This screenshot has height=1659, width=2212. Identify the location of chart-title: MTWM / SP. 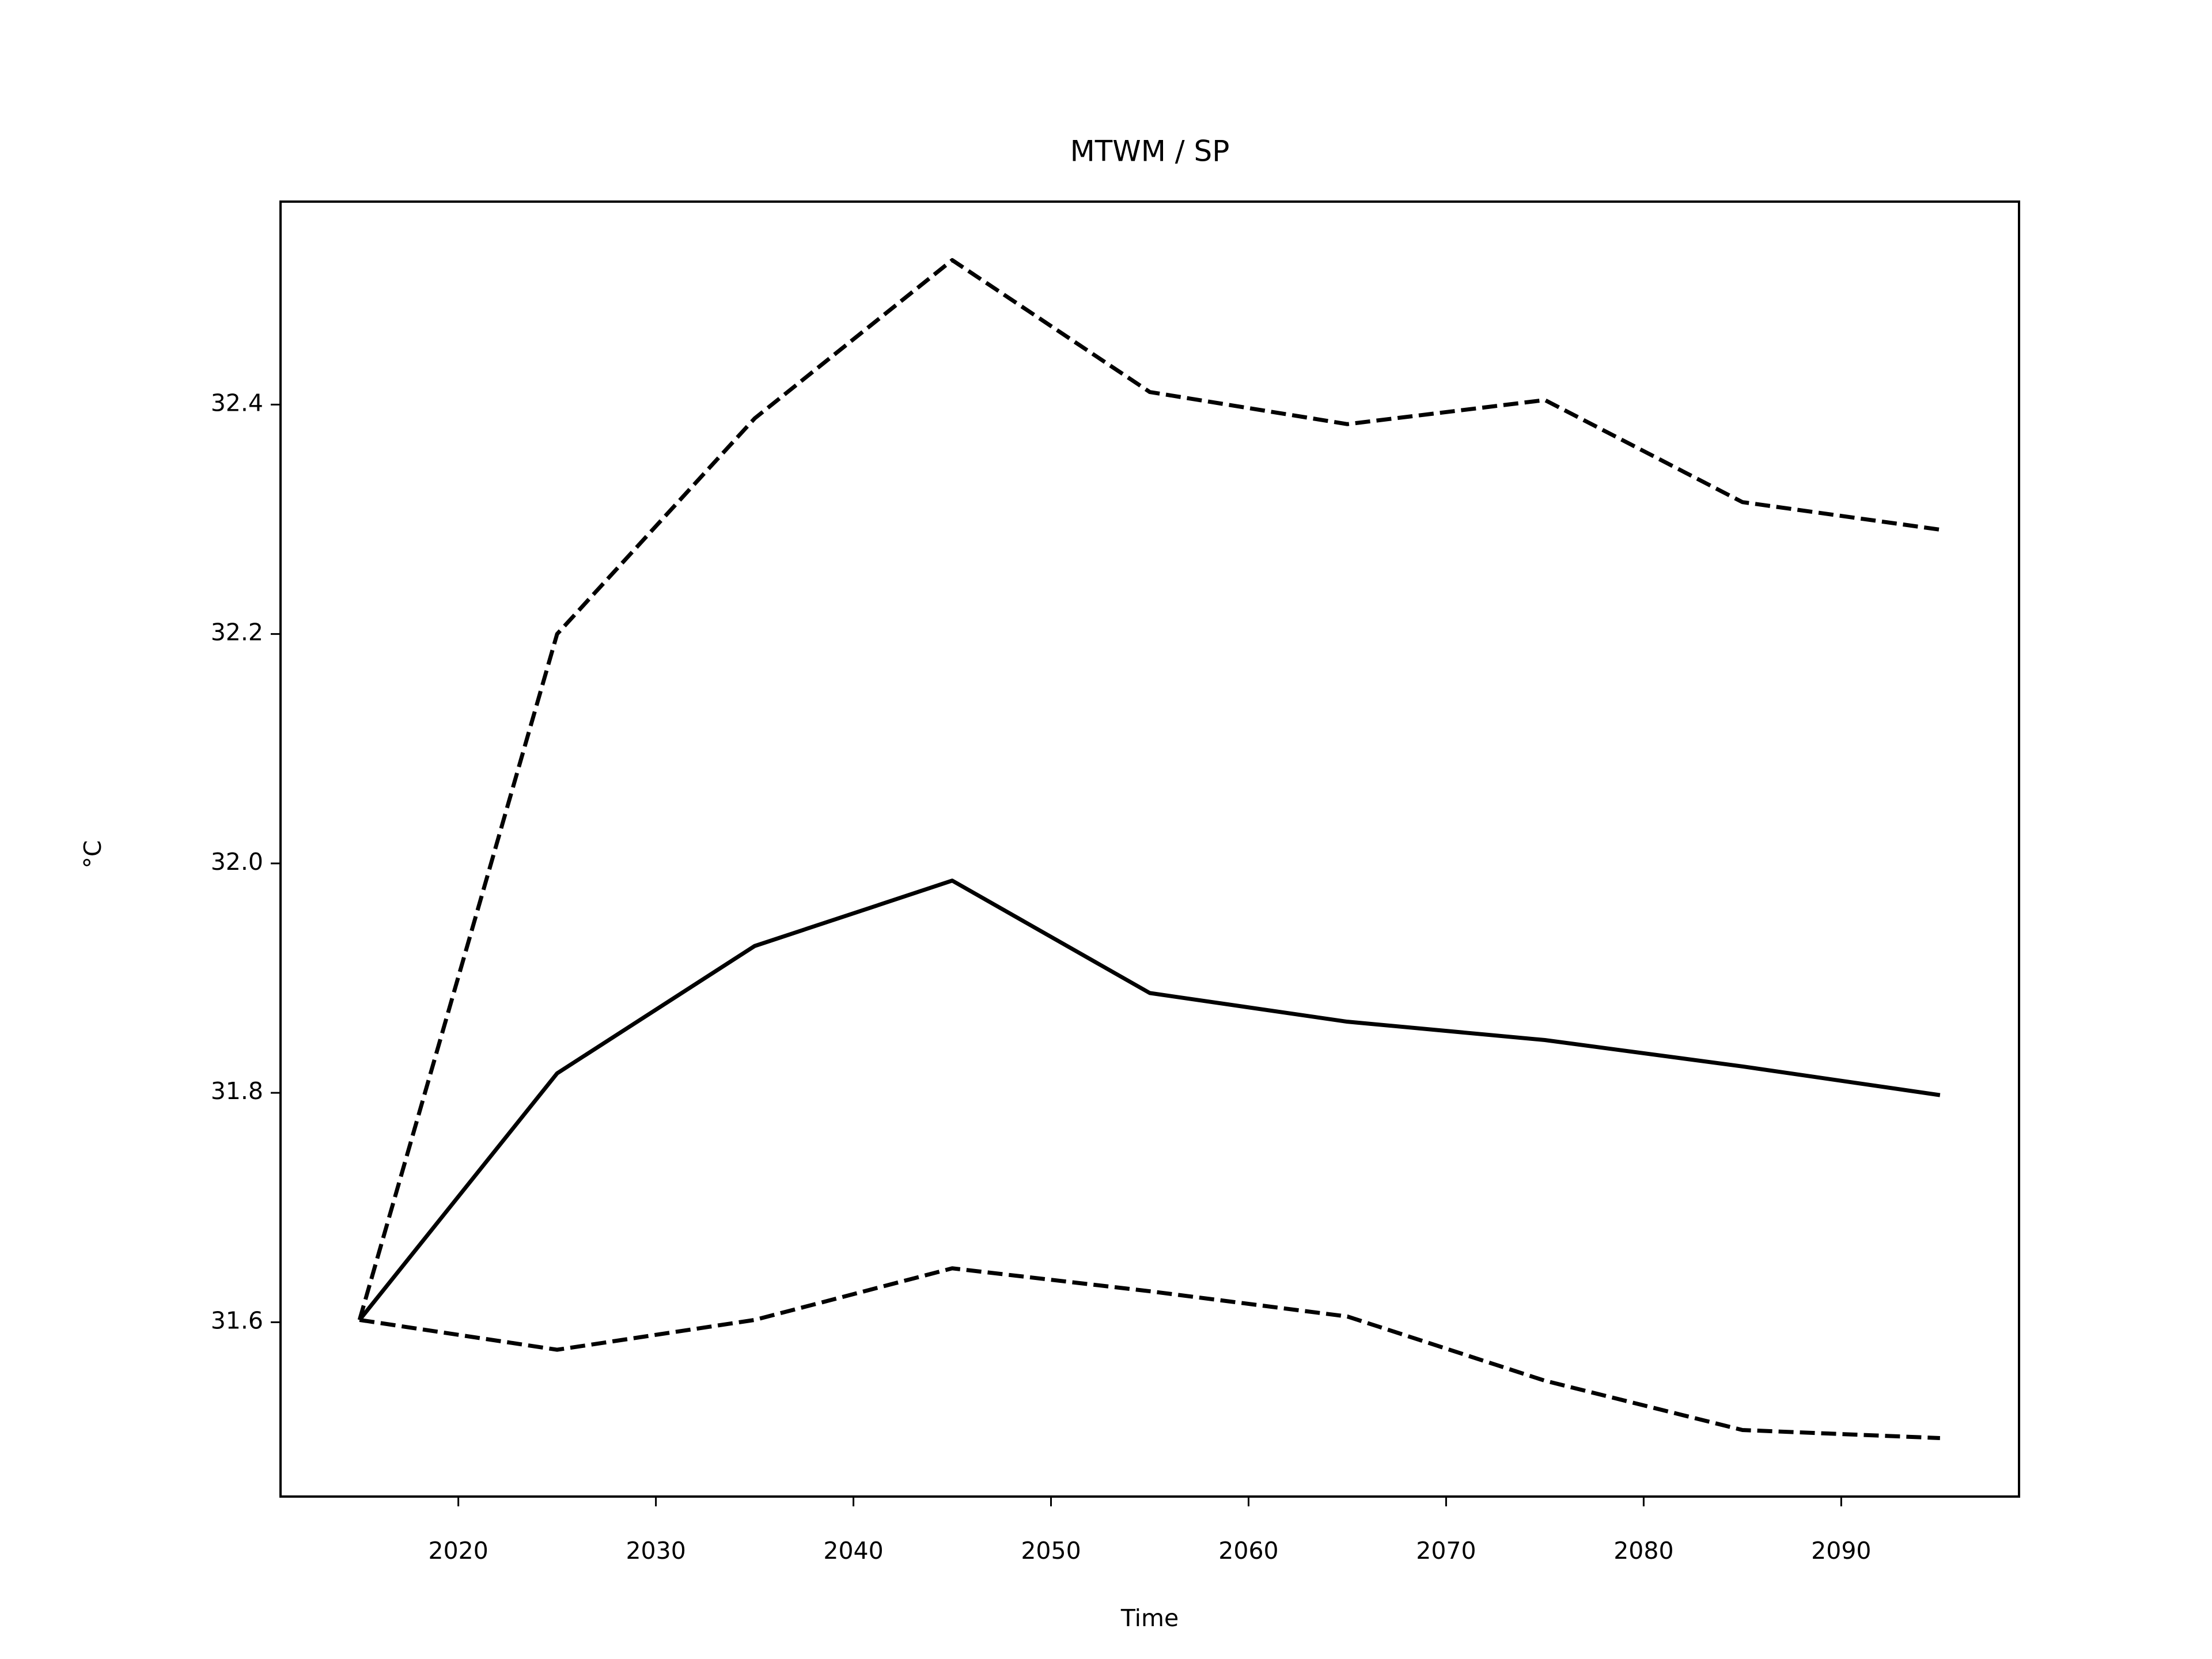
(1150, 151).